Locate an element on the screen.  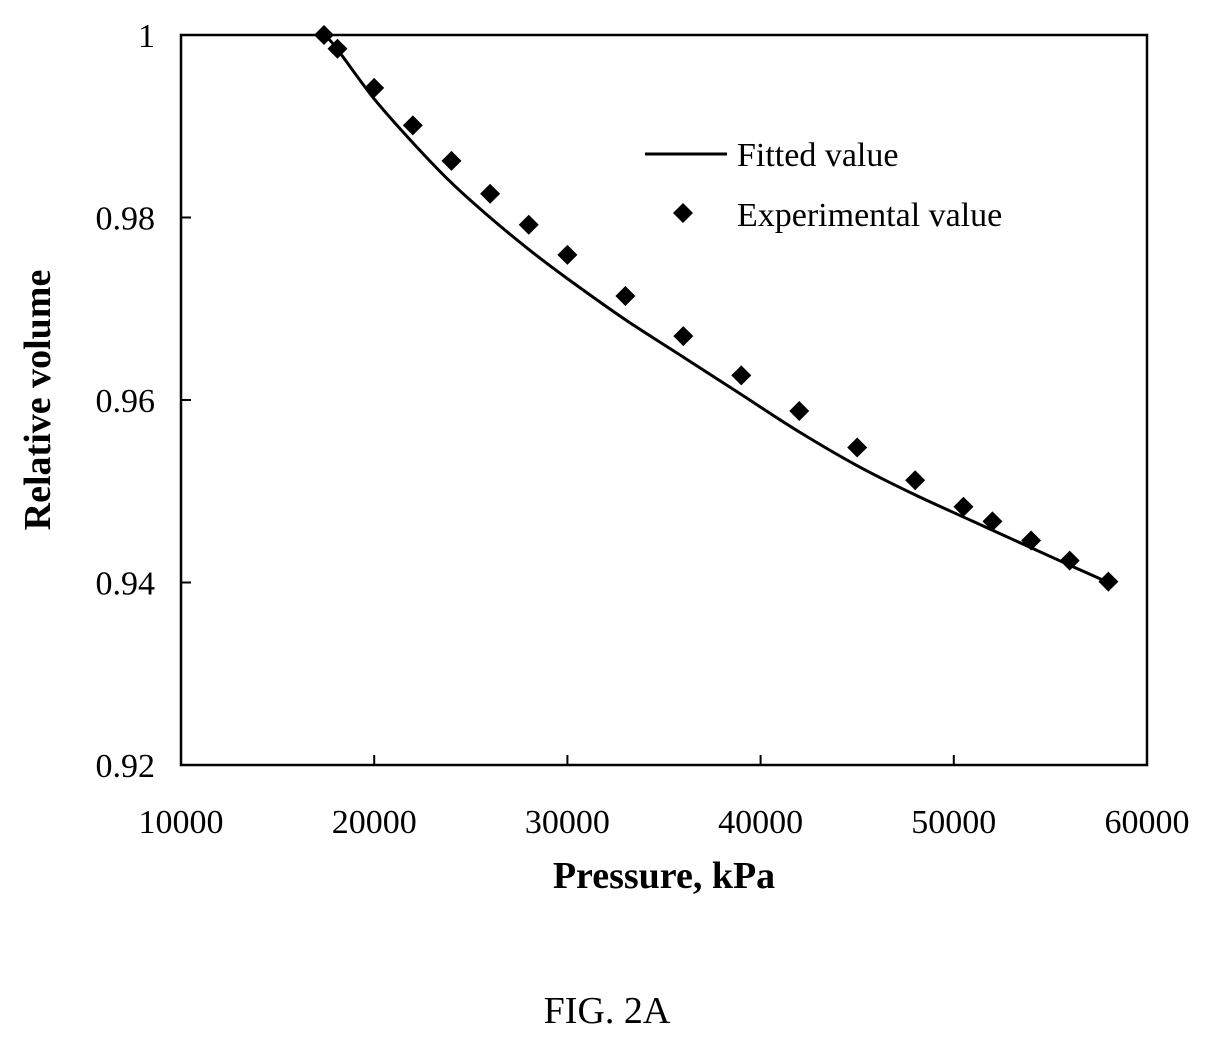
x-tick-label: 10000 is located at coordinates (181, 822).